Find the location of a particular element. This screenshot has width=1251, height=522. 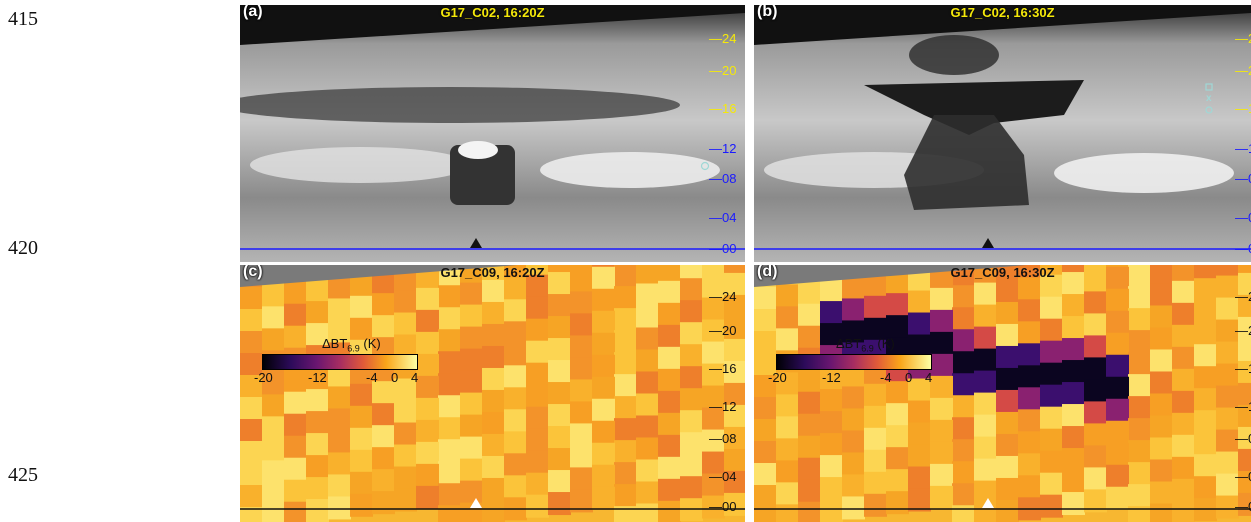

colorbar-gradient is located at coordinates (854, 362).